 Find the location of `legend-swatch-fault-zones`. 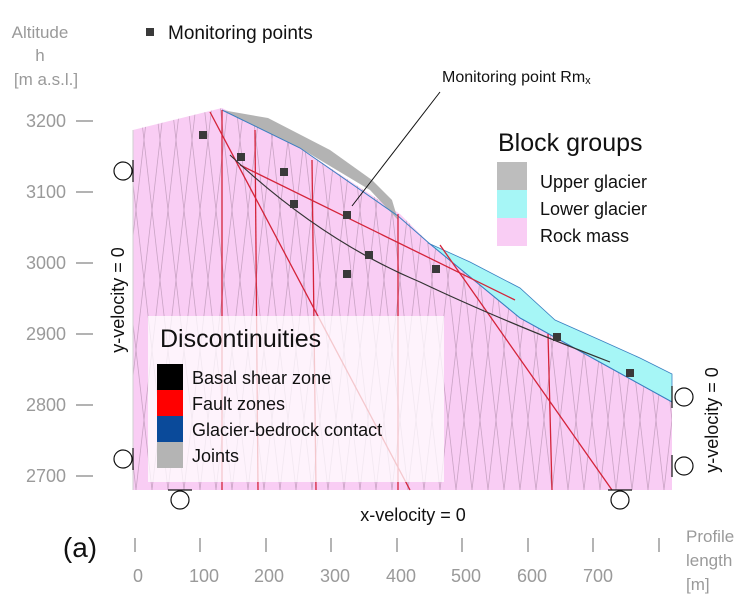

legend-swatch-fault-zones is located at coordinates (170, 403).